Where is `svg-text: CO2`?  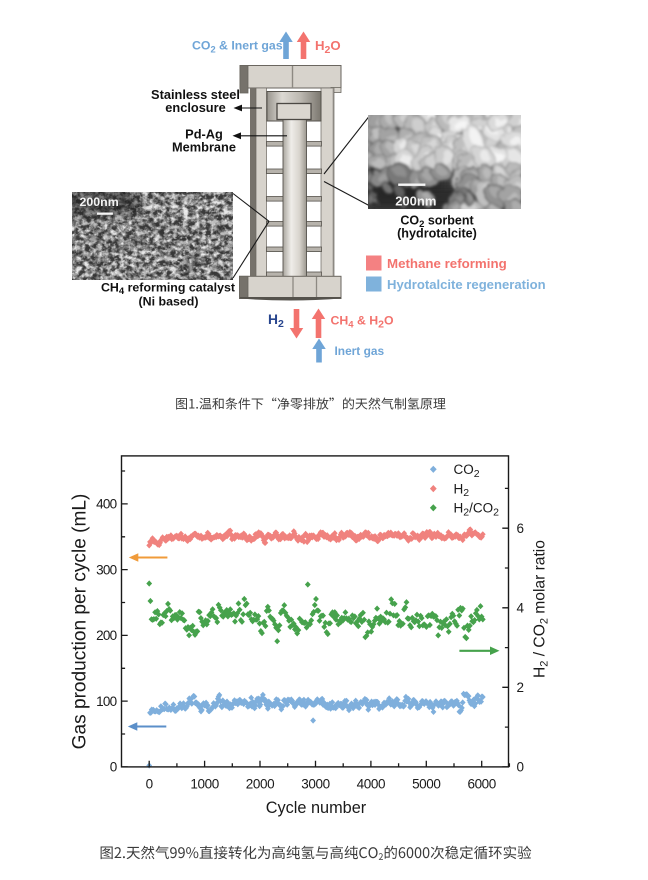
svg-text: CO2 is located at coordinates (467, 471).